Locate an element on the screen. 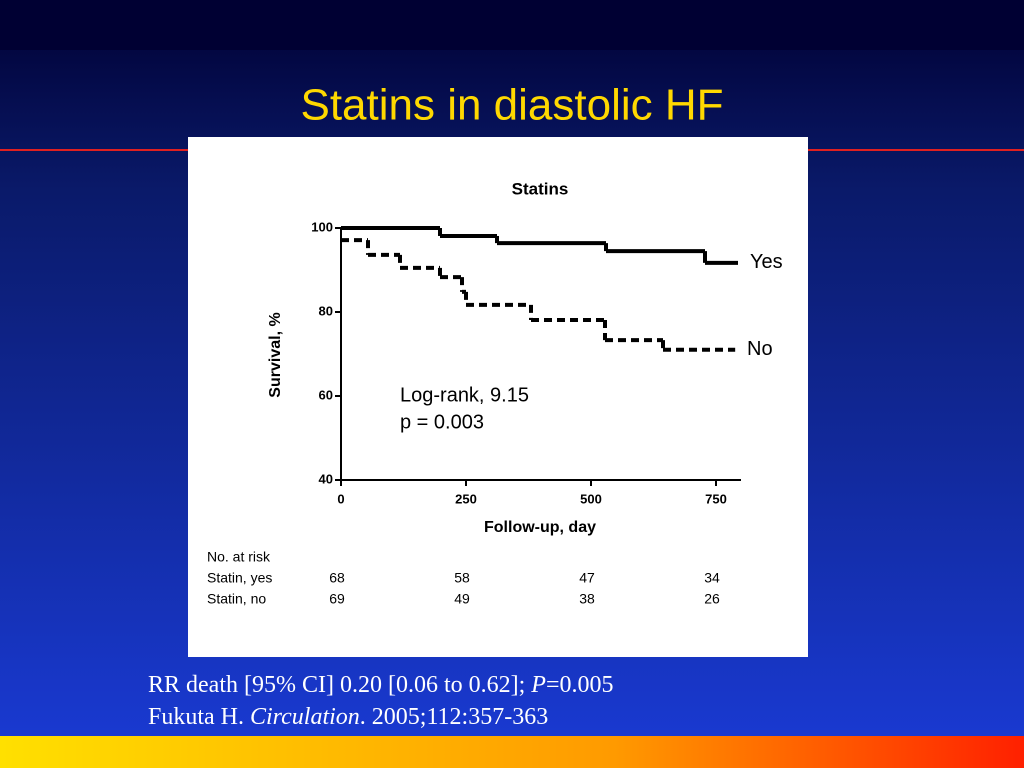  footnote-line: Fukuta H. Circulation. 2005;112:357-363 is located at coordinates (348, 717).